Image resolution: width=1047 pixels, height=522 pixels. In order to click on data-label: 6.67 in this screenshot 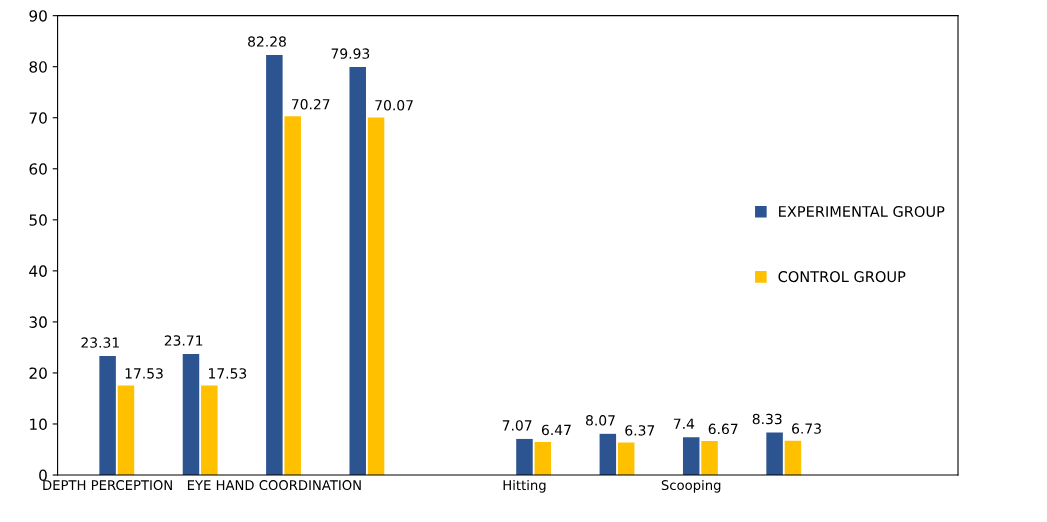, I will do `click(723, 429)`.